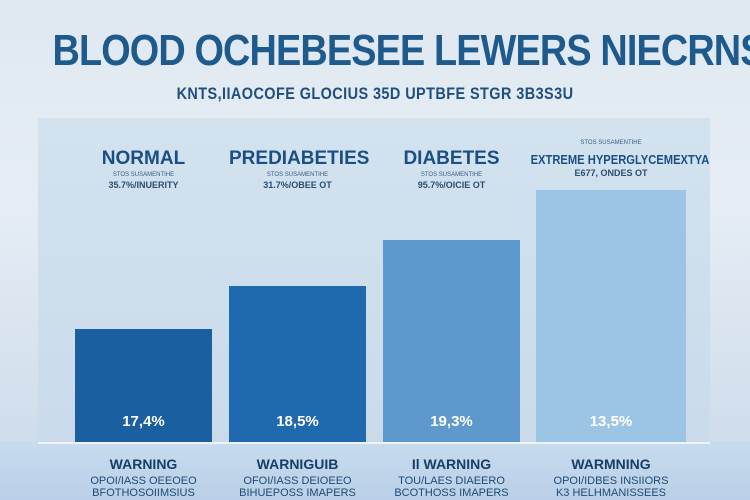  I want to click on warning-subline: K3 HELHMANISSEES, so click(611, 493).